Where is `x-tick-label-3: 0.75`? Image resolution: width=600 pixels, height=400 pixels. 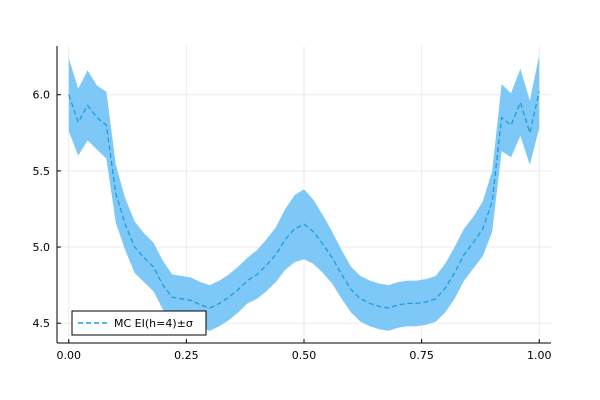 x-tick-label-3: 0.75 is located at coordinates (421, 355).